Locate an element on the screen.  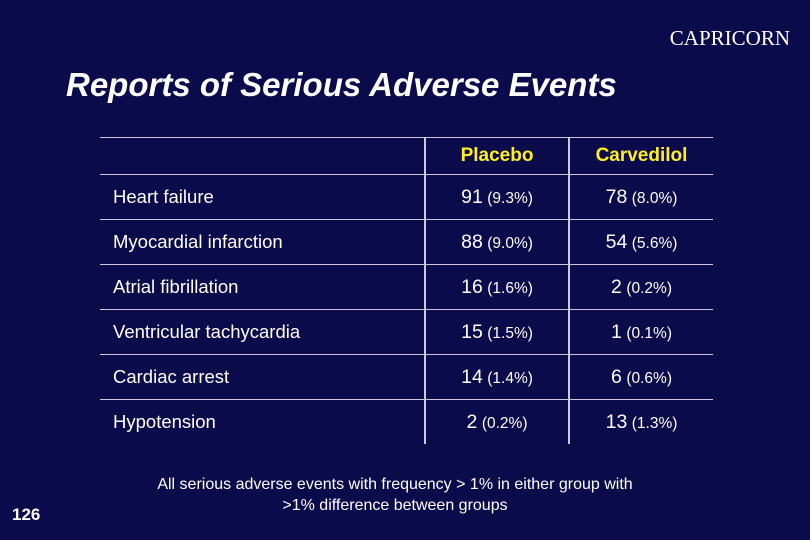
placebo-count: 2 is located at coordinates (472, 421).